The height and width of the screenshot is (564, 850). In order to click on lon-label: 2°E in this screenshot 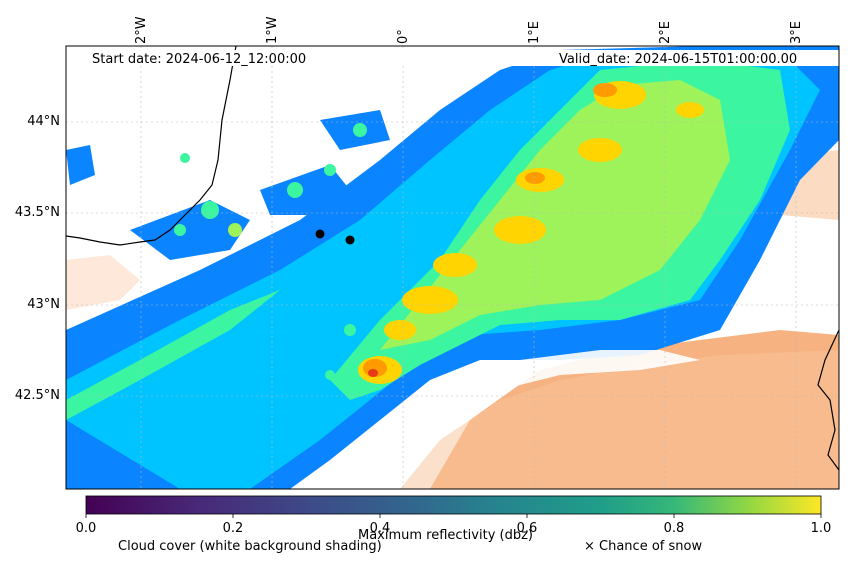, I will do `click(665, 32)`.